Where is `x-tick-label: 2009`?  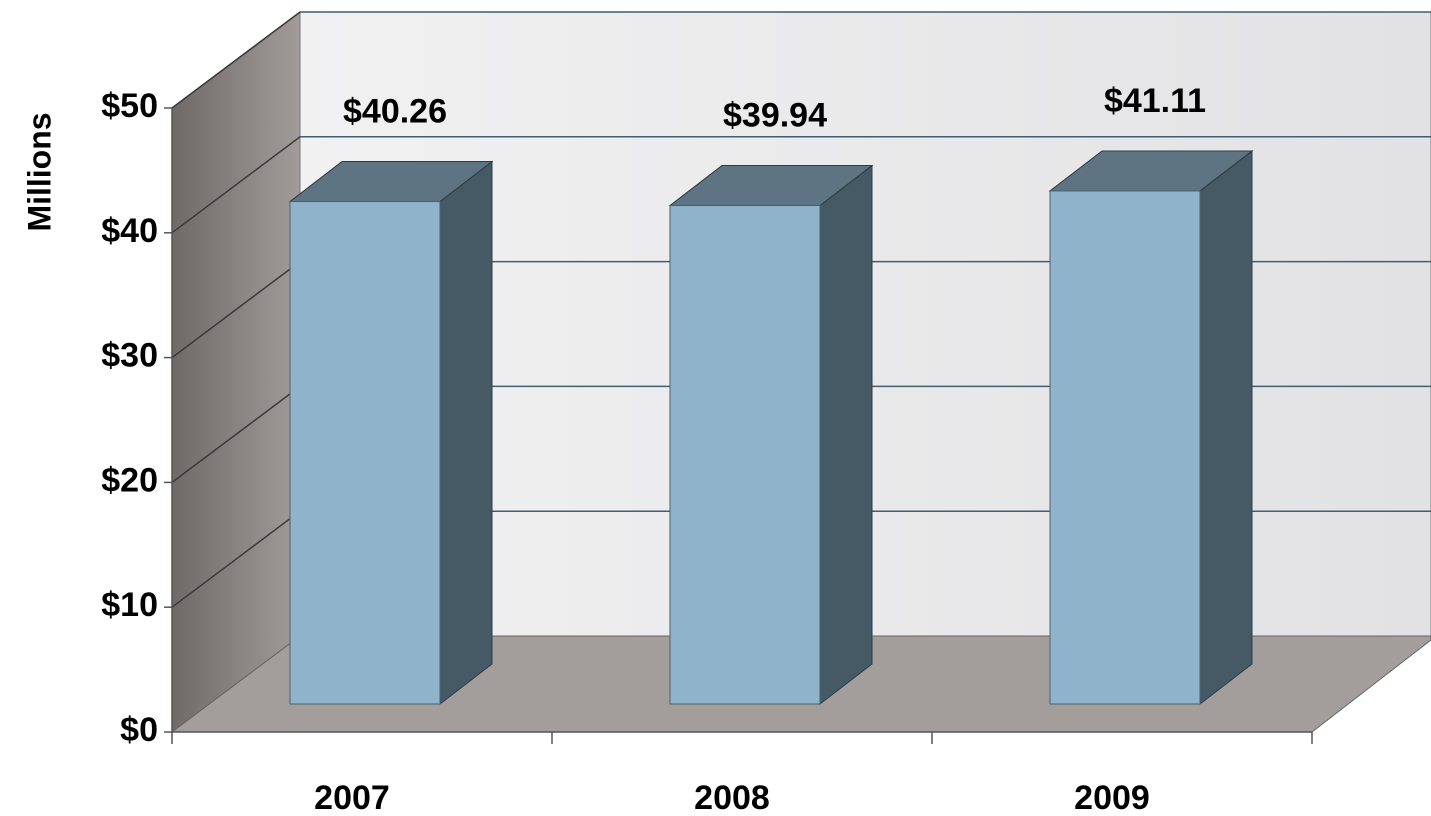
x-tick-label: 2009 is located at coordinates (1112, 797).